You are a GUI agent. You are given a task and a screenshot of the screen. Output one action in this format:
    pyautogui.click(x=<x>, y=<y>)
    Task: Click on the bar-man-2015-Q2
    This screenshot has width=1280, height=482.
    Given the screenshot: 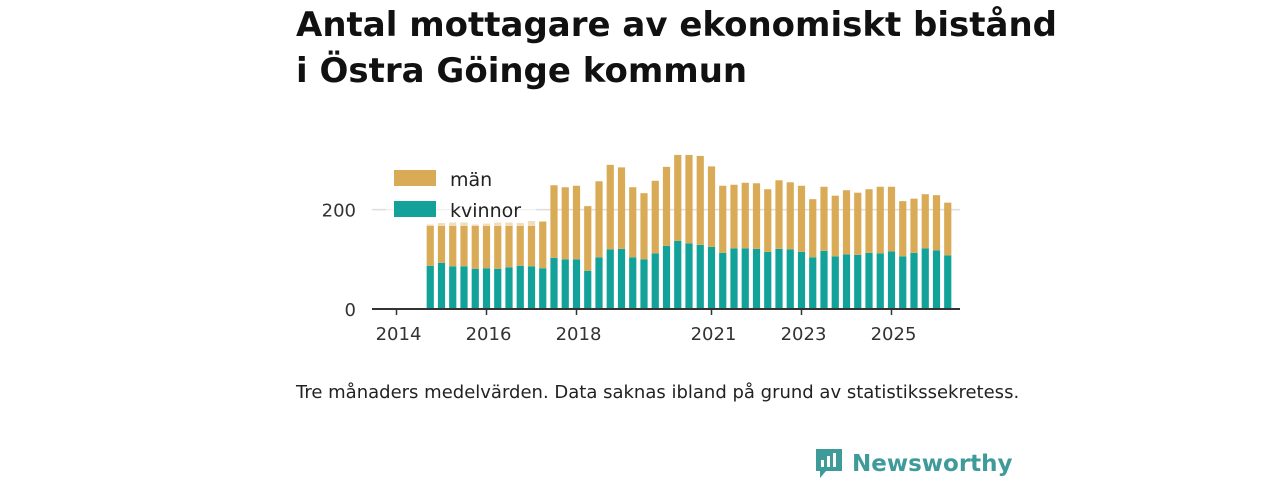 What is the action you would take?
    pyautogui.click(x=453, y=244)
    